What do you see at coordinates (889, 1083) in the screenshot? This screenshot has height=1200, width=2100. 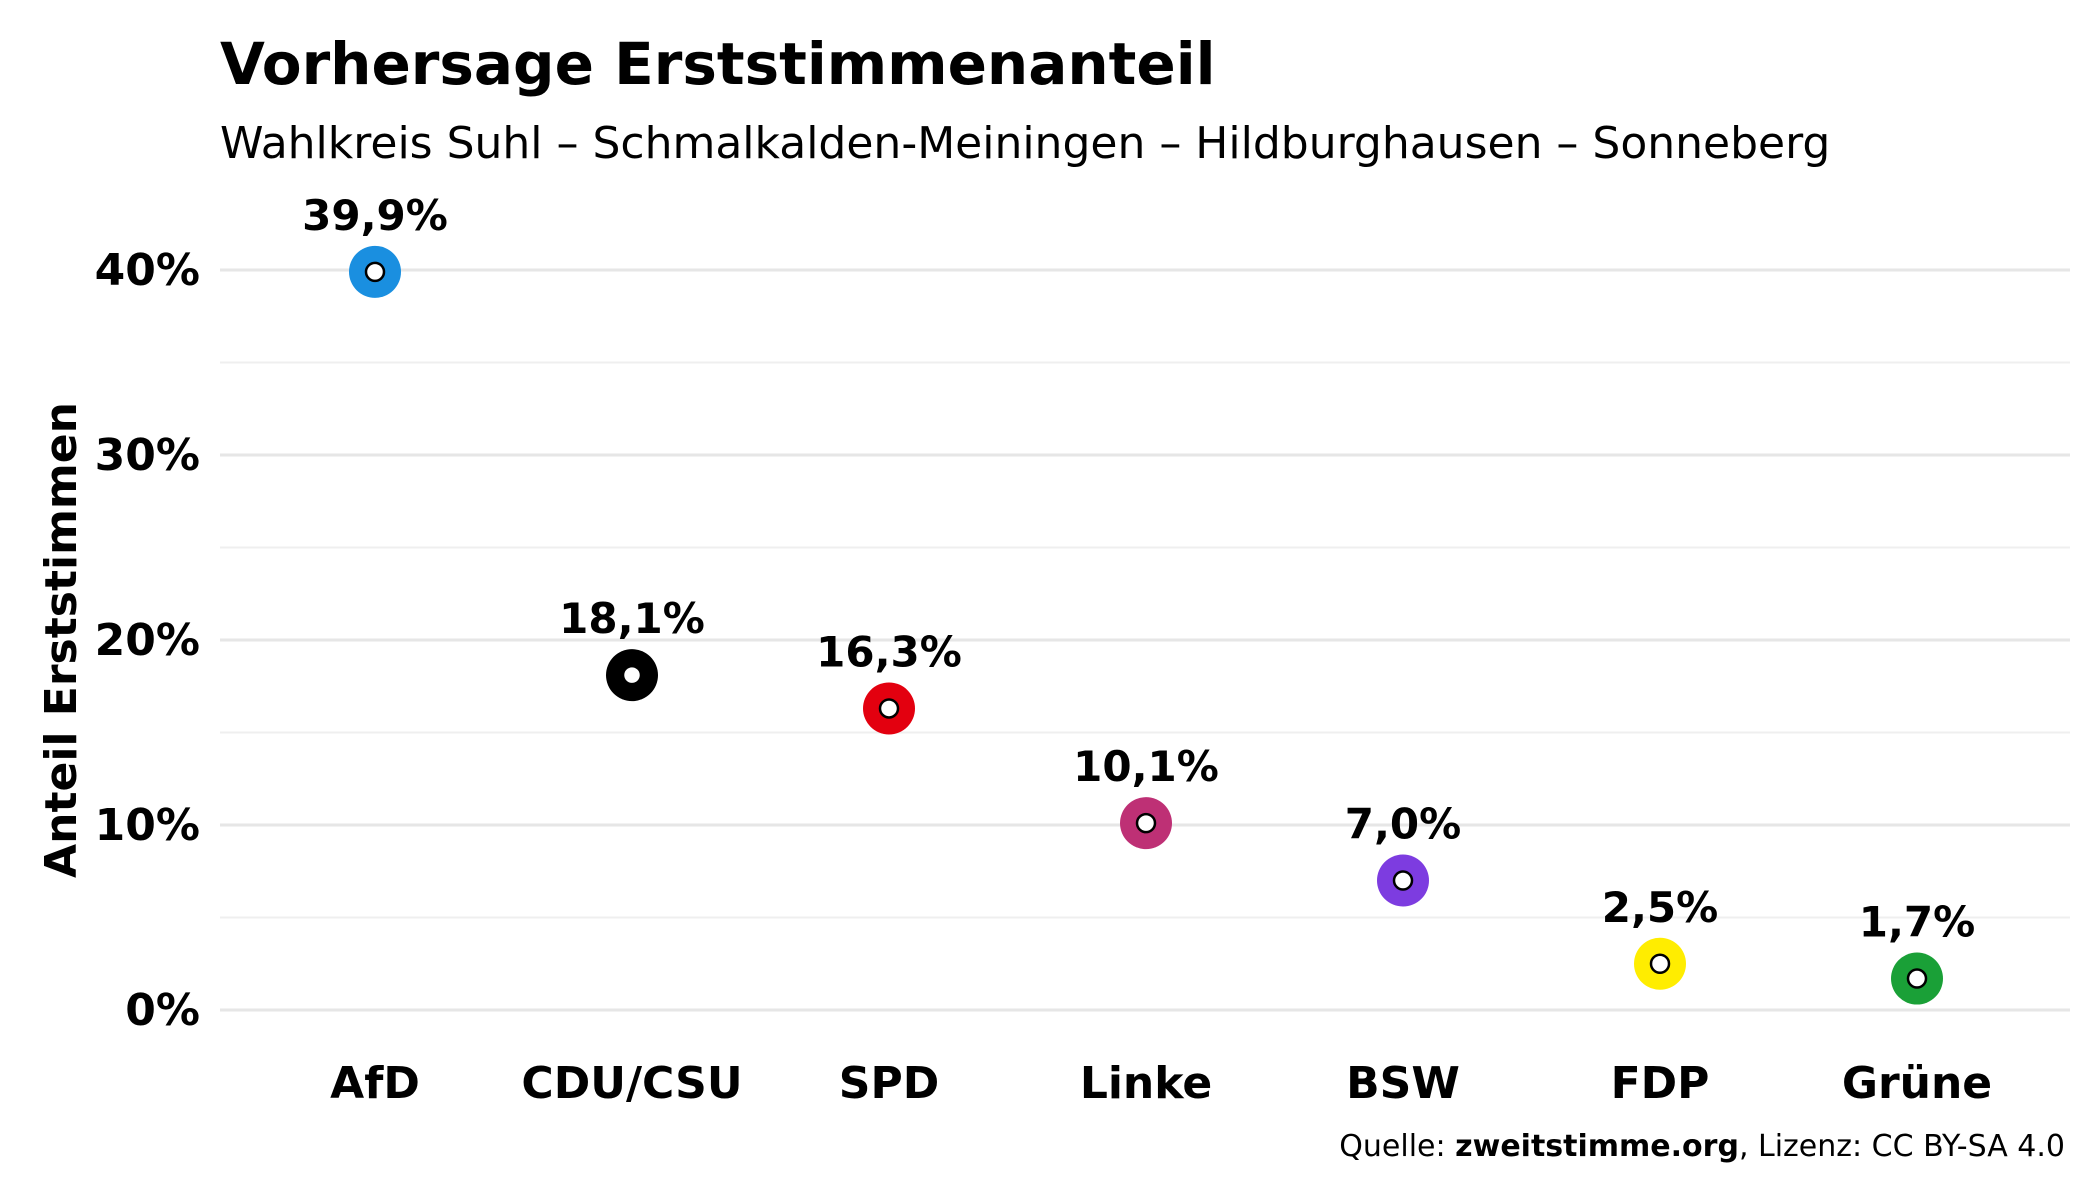 I see `x-tick-label: SPD` at bounding box center [889, 1083].